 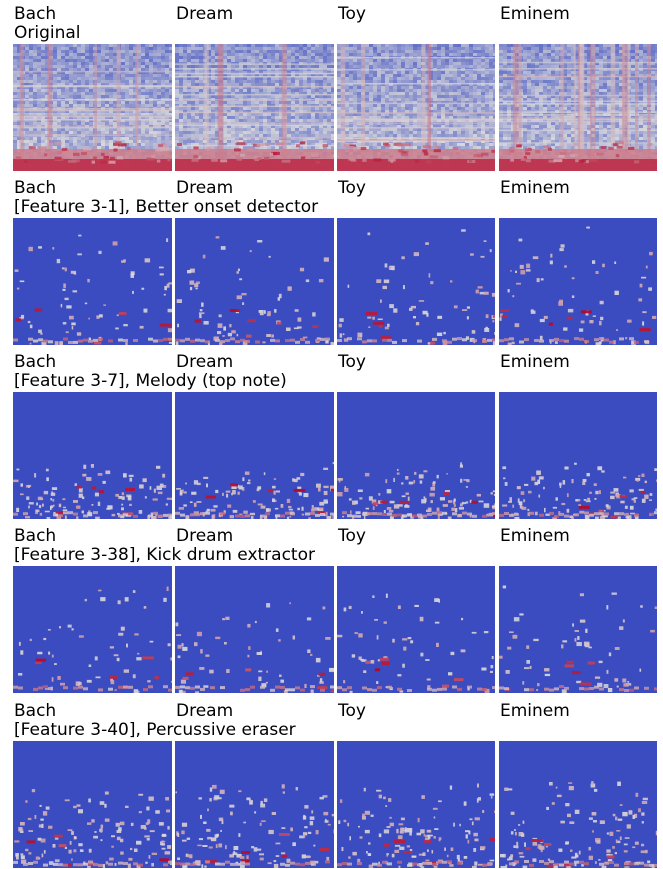 What do you see at coordinates (92, 629) in the screenshot?
I see `spectrogram-kick-bach` at bounding box center [92, 629].